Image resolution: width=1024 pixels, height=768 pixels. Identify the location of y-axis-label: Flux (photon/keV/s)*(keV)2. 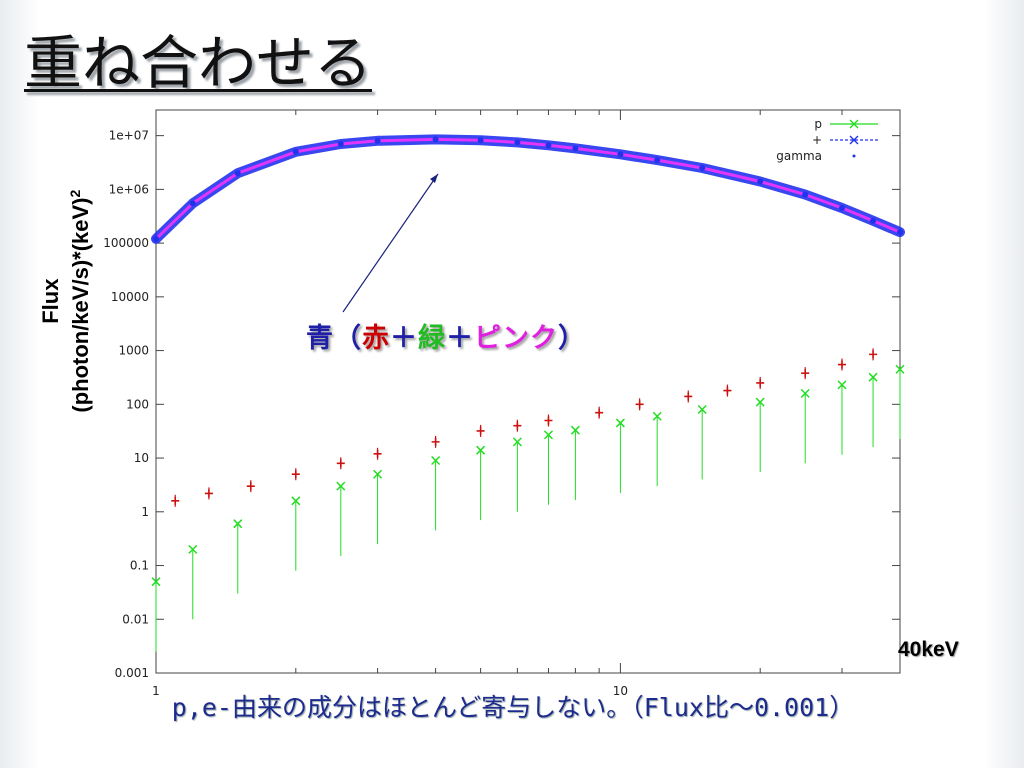
(65, 301).